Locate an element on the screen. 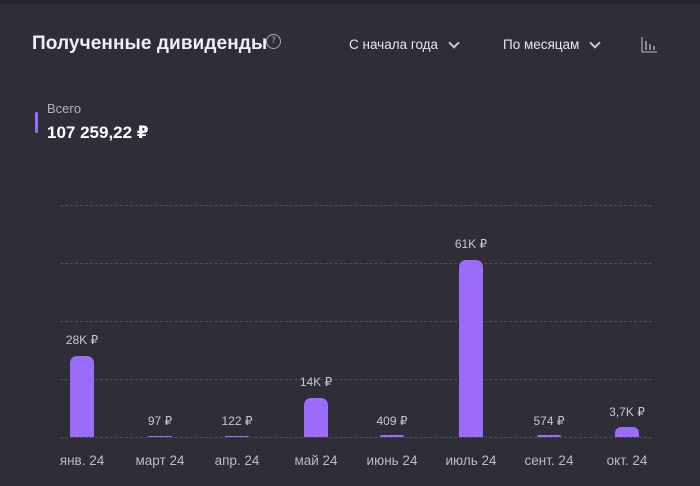  bar-value-label: 3,7K ₽ is located at coordinates (627, 412).